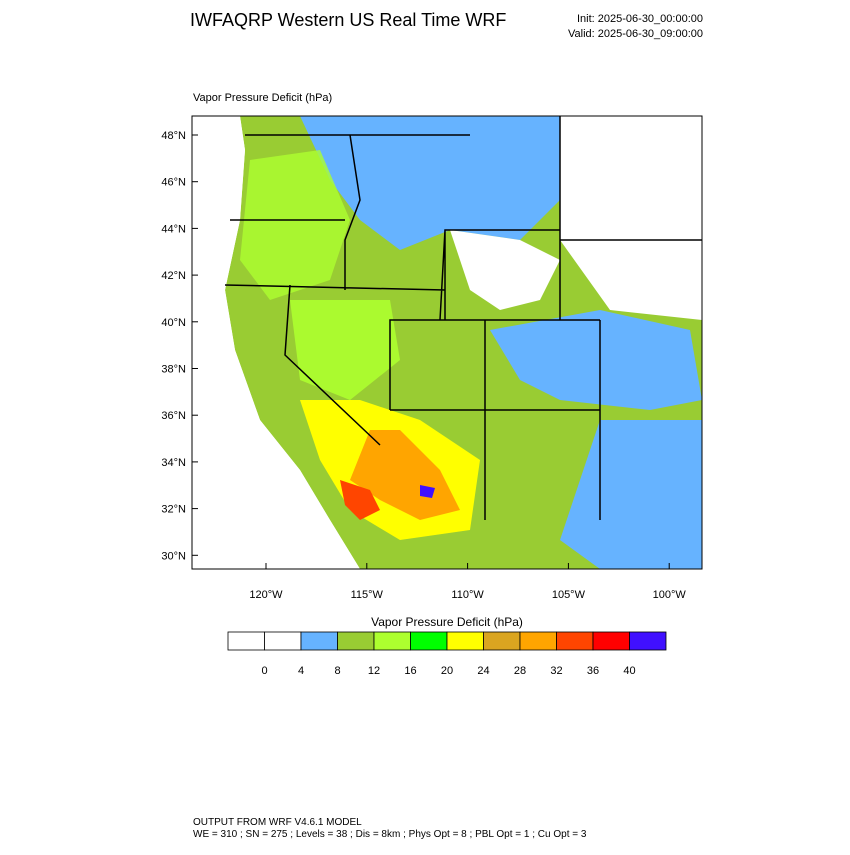 The image size is (850, 855). I want to click on ocean, so click(276, 342).